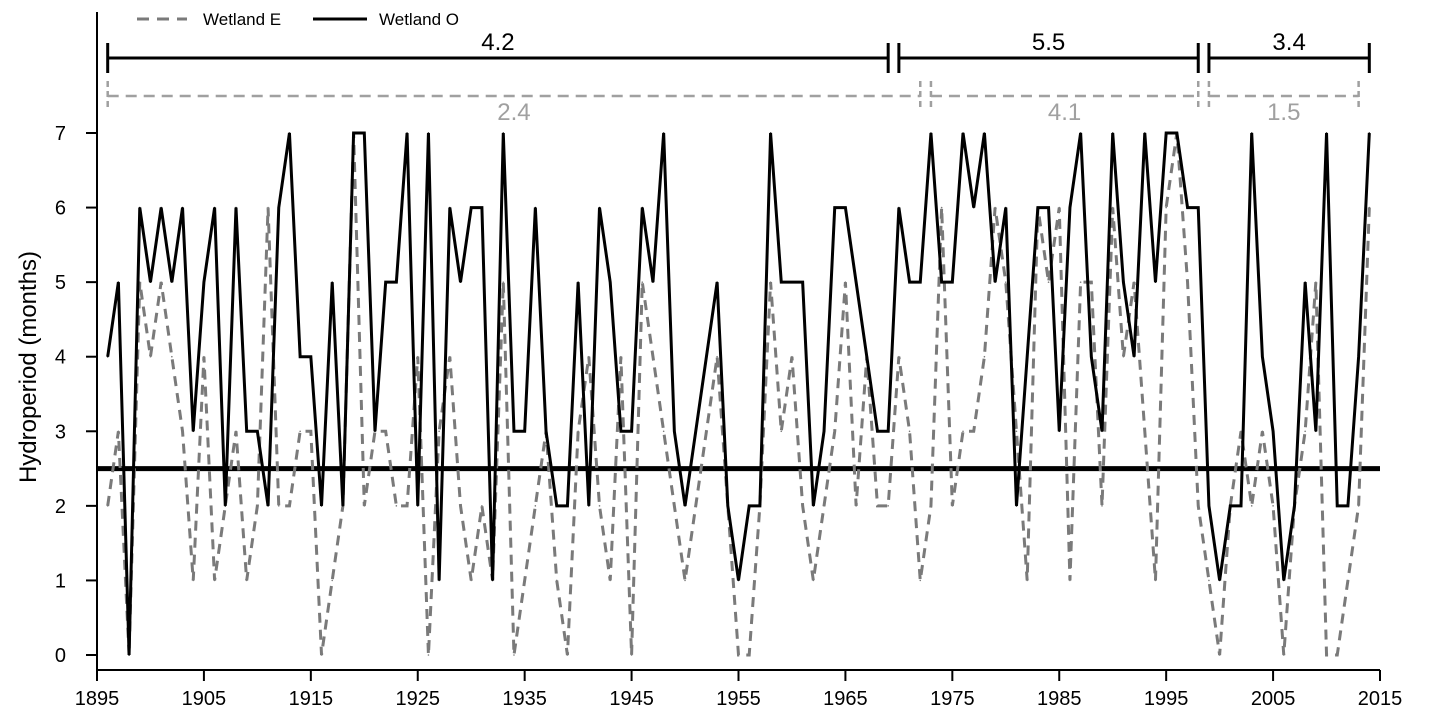  What do you see at coordinates (60, 209) in the screenshot?
I see `y-tick-label: 6` at bounding box center [60, 209].